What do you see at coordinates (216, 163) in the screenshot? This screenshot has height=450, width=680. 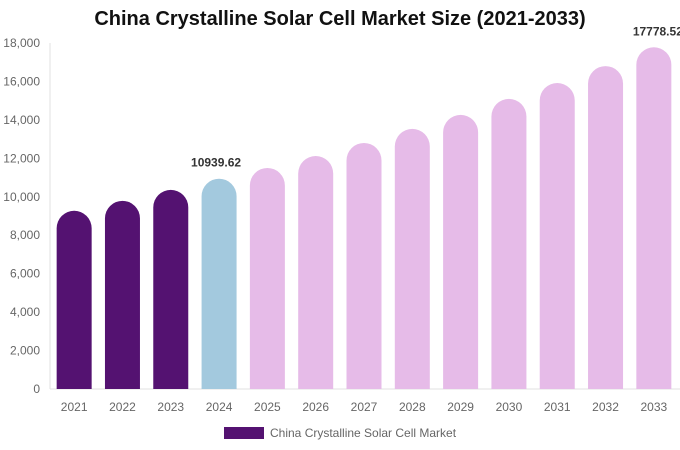 I see `data-label-2024: 10939.62` at bounding box center [216, 163].